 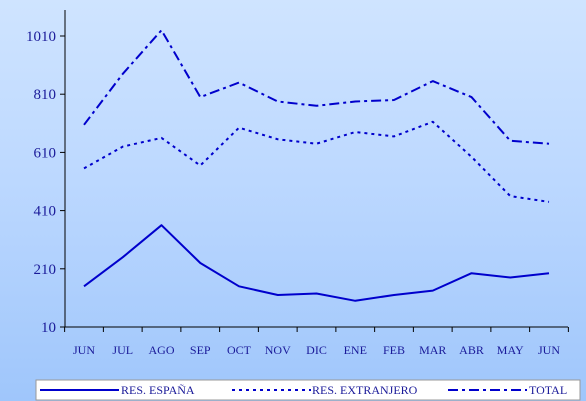 What do you see at coordinates (41, 37) in the screenshot?
I see `y-tick-label: 1010` at bounding box center [41, 37].